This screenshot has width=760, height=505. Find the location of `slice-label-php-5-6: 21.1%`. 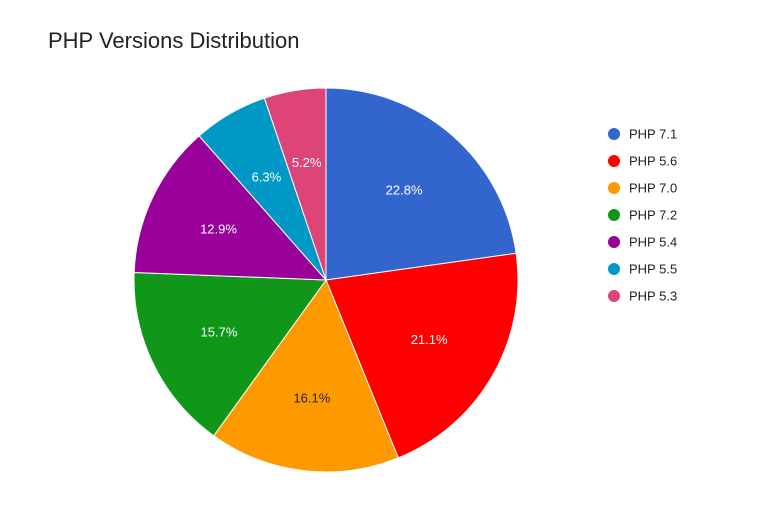

slice-label-php-5-6: 21.1% is located at coordinates (429, 339).